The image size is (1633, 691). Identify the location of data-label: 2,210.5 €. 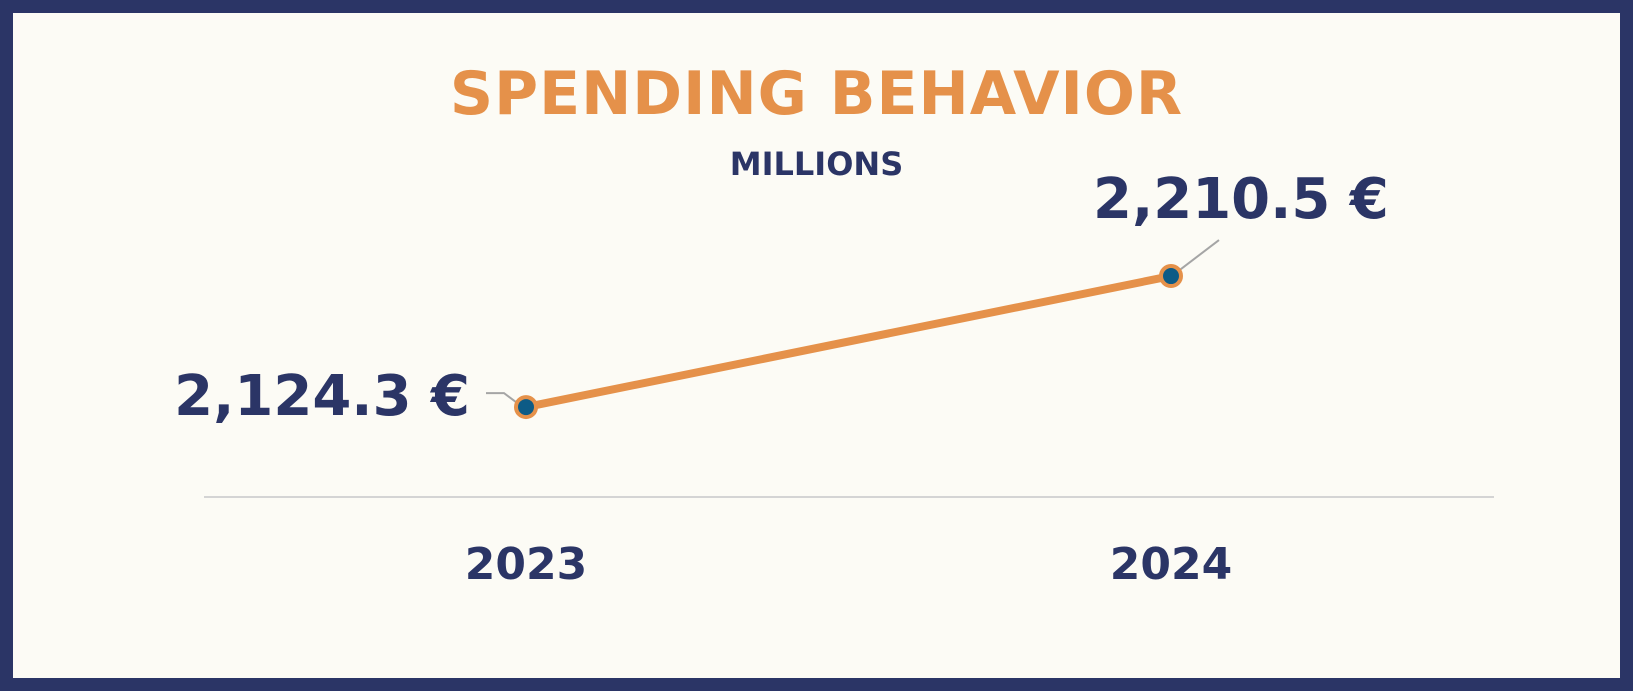
(1241, 199).